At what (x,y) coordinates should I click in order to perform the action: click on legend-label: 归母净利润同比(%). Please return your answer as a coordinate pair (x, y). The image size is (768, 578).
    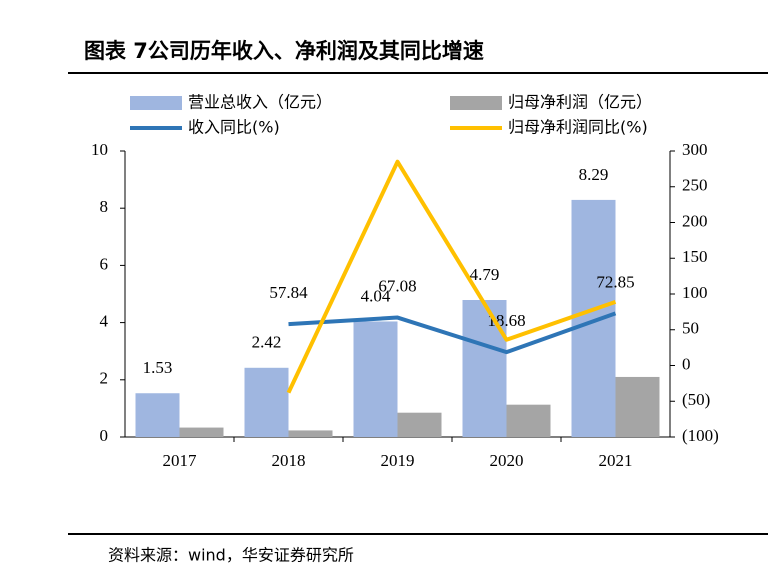
    Looking at the image, I should click on (578, 127).